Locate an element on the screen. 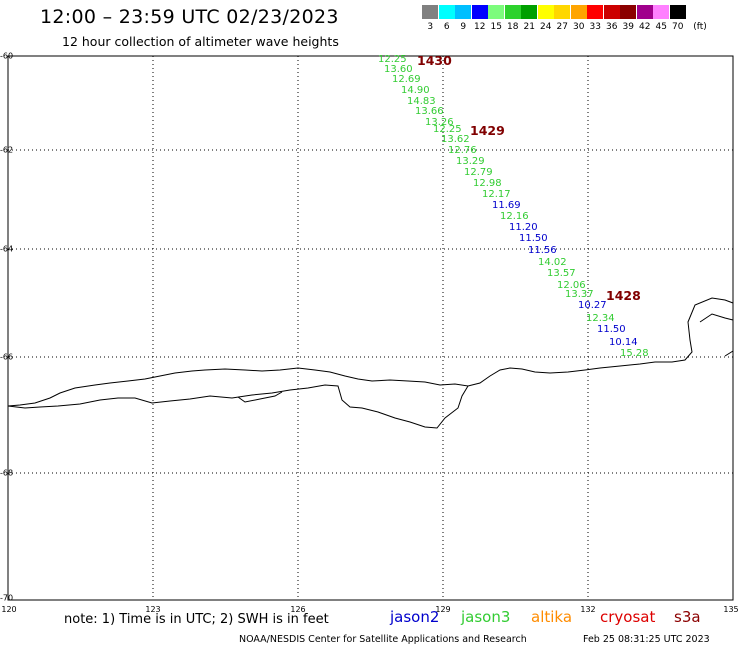  lon-label-135: 135 is located at coordinates (731, 609).